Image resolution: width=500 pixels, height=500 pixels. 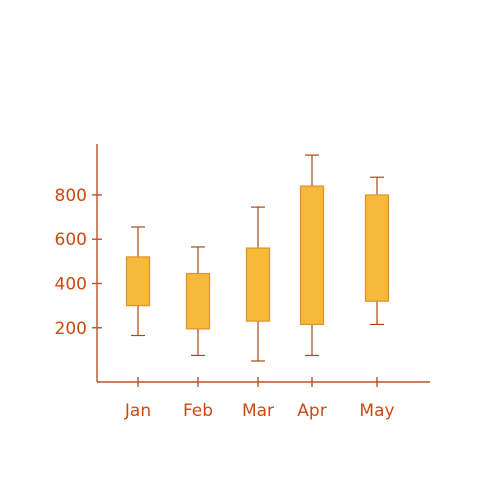 What do you see at coordinates (259, 399) in the screenshot?
I see `x-axis-ticks: Jan Feb Mar Apr May` at bounding box center [259, 399].